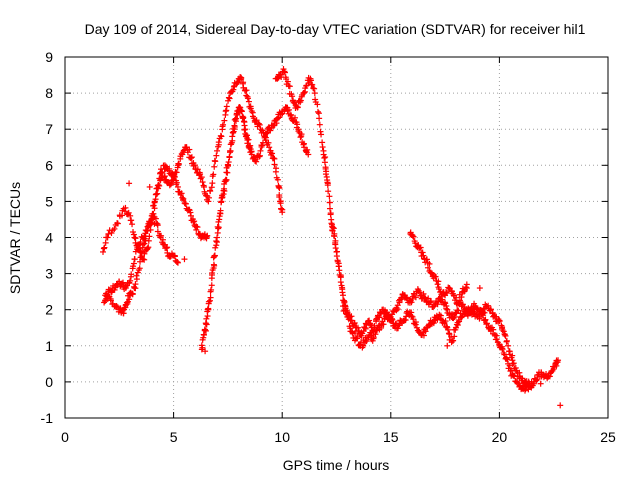  What do you see at coordinates (155, 212) in the screenshot?
I see `series-track-a` at bounding box center [155, 212].